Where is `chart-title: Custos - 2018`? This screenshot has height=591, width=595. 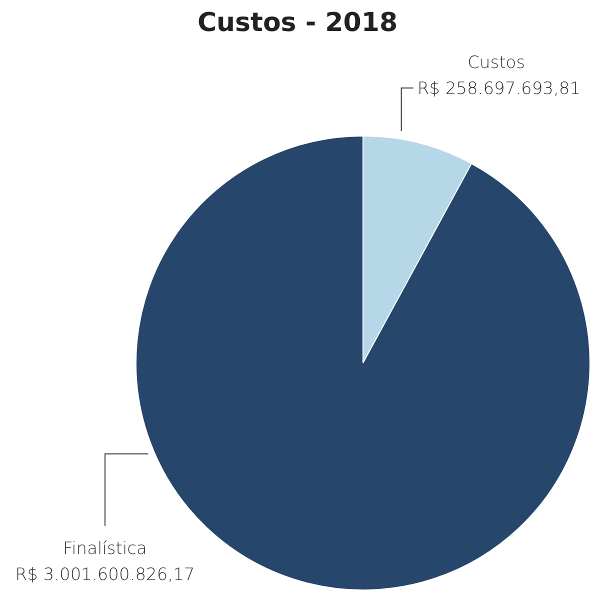 chart-title: Custos - 2018 is located at coordinates (297, 23).